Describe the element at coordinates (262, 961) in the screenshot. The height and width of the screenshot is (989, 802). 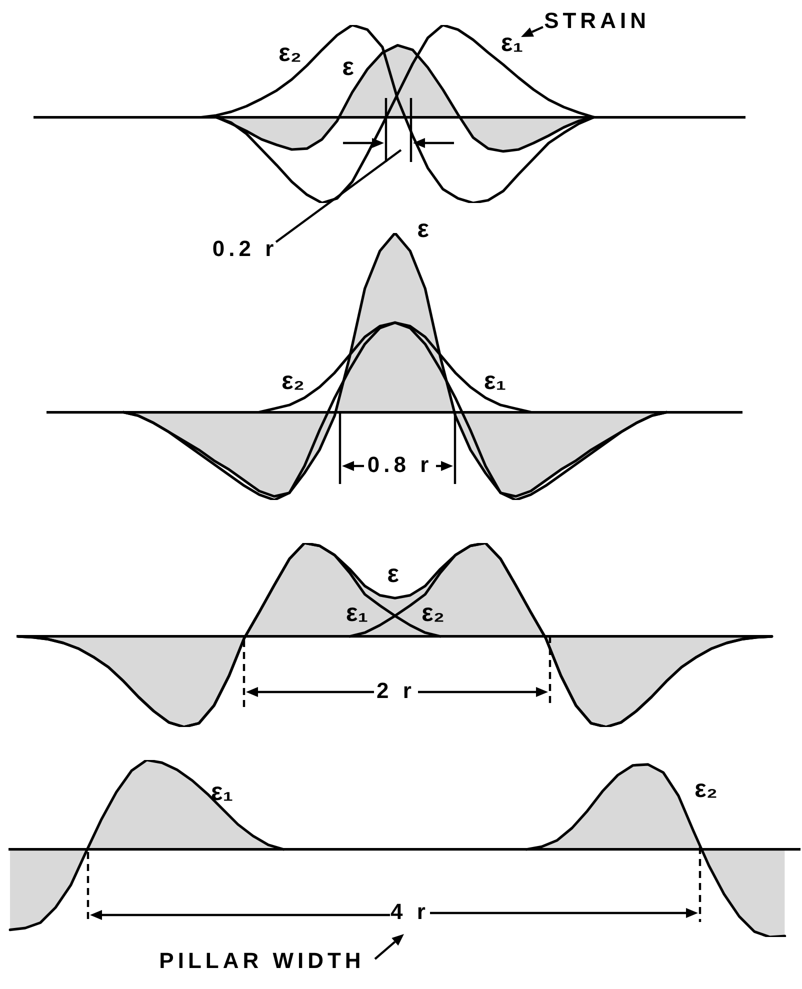
I see `text: PILLAR WIDTH` at that location.